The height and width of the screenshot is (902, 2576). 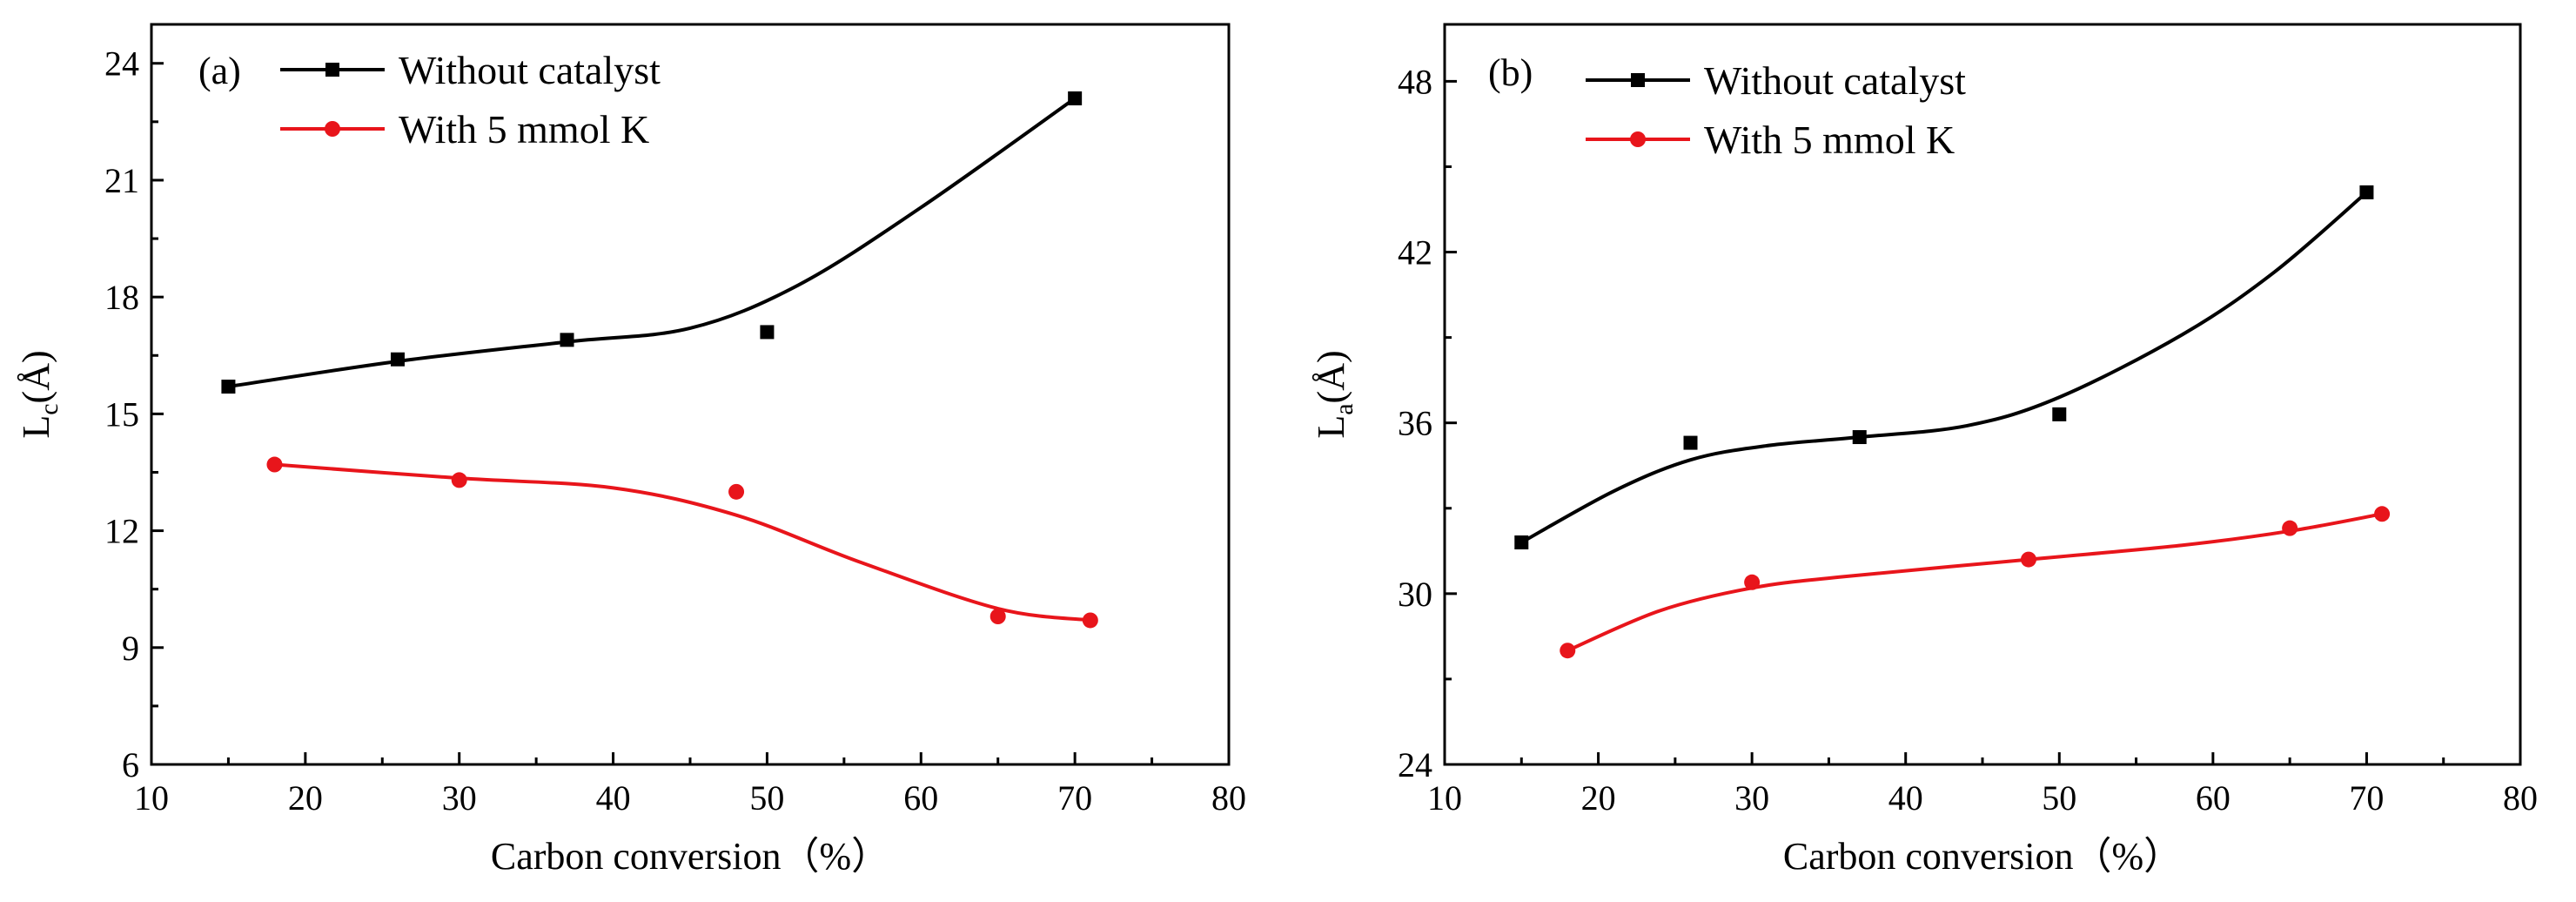 I want to click on y-tick-label: 42, so click(x=1415, y=253).